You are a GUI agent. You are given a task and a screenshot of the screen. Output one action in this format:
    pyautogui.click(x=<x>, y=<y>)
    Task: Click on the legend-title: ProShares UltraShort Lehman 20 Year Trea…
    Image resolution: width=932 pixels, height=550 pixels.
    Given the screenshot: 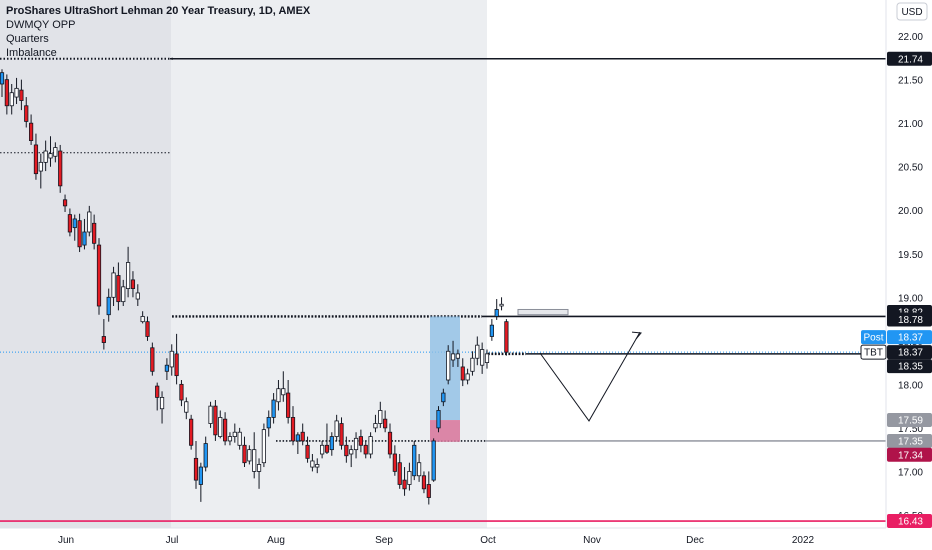 What is the action you would take?
    pyautogui.click(x=158, y=11)
    